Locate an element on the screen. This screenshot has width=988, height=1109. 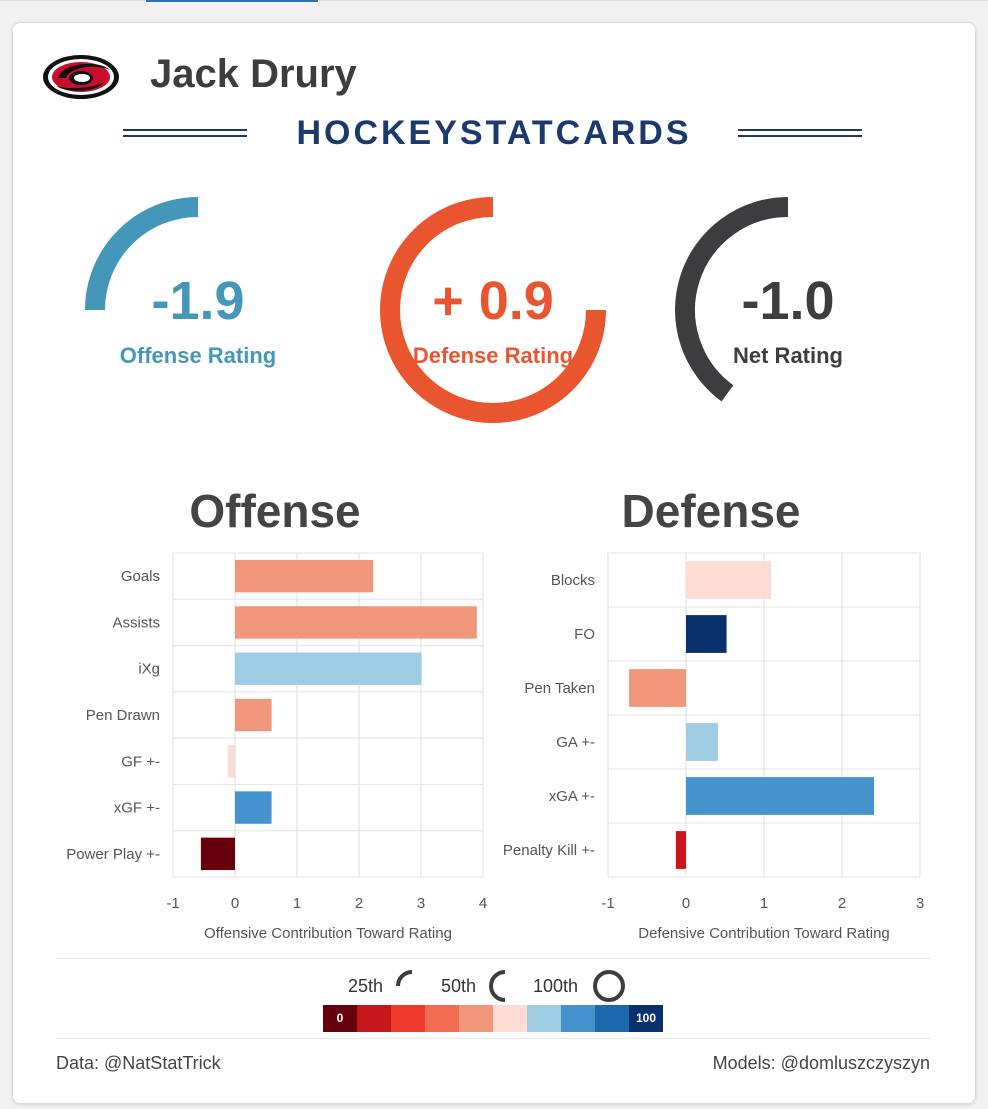
offense-chart-title: Offense is located at coordinates (275, 511).